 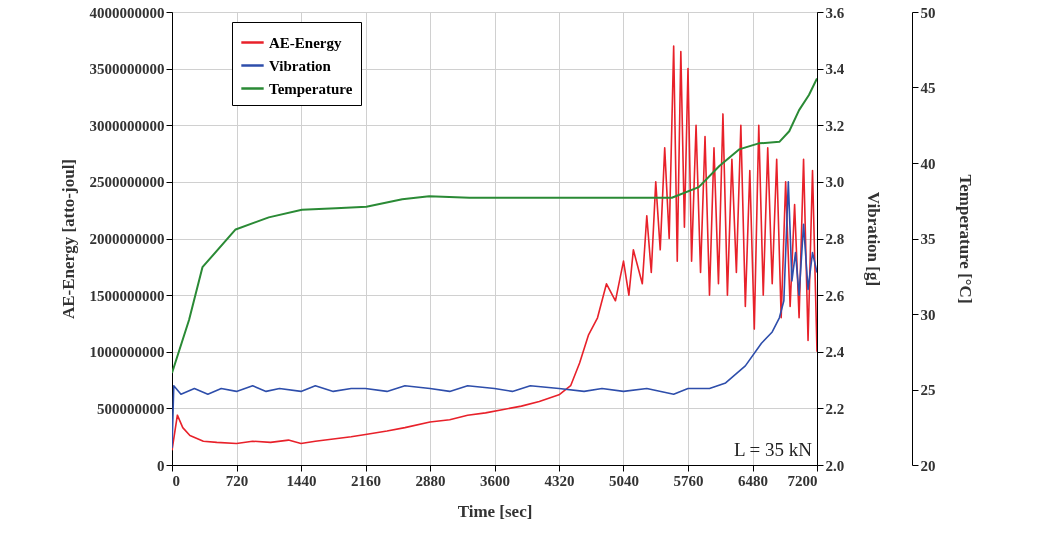 What do you see at coordinates (835, 125) in the screenshot?
I see `y2-tick-label: 3.2` at bounding box center [835, 125].